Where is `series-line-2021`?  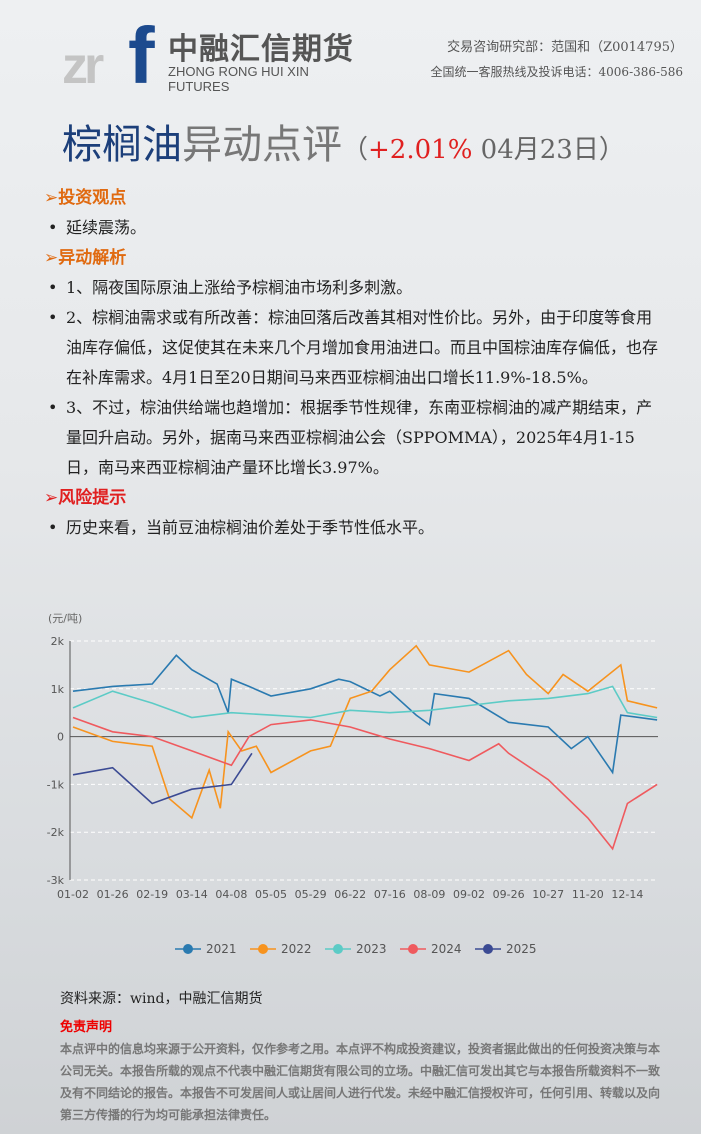
series-line-2021 is located at coordinates (365, 714).